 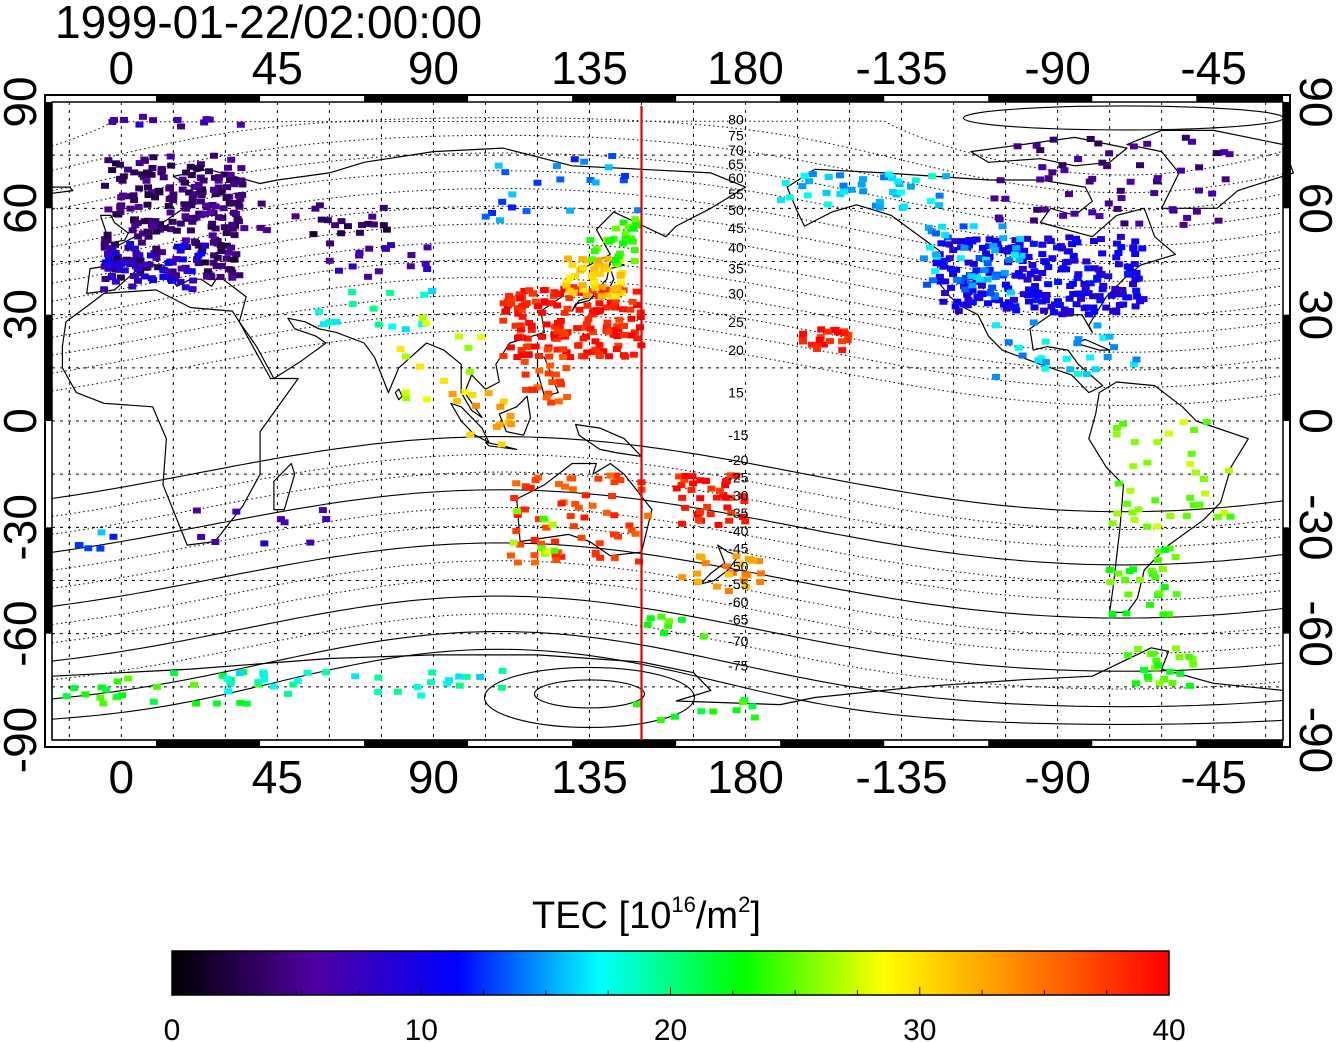 What do you see at coordinates (738, 495) in the screenshot?
I see `magnetic-latitude-label: -30` at bounding box center [738, 495].